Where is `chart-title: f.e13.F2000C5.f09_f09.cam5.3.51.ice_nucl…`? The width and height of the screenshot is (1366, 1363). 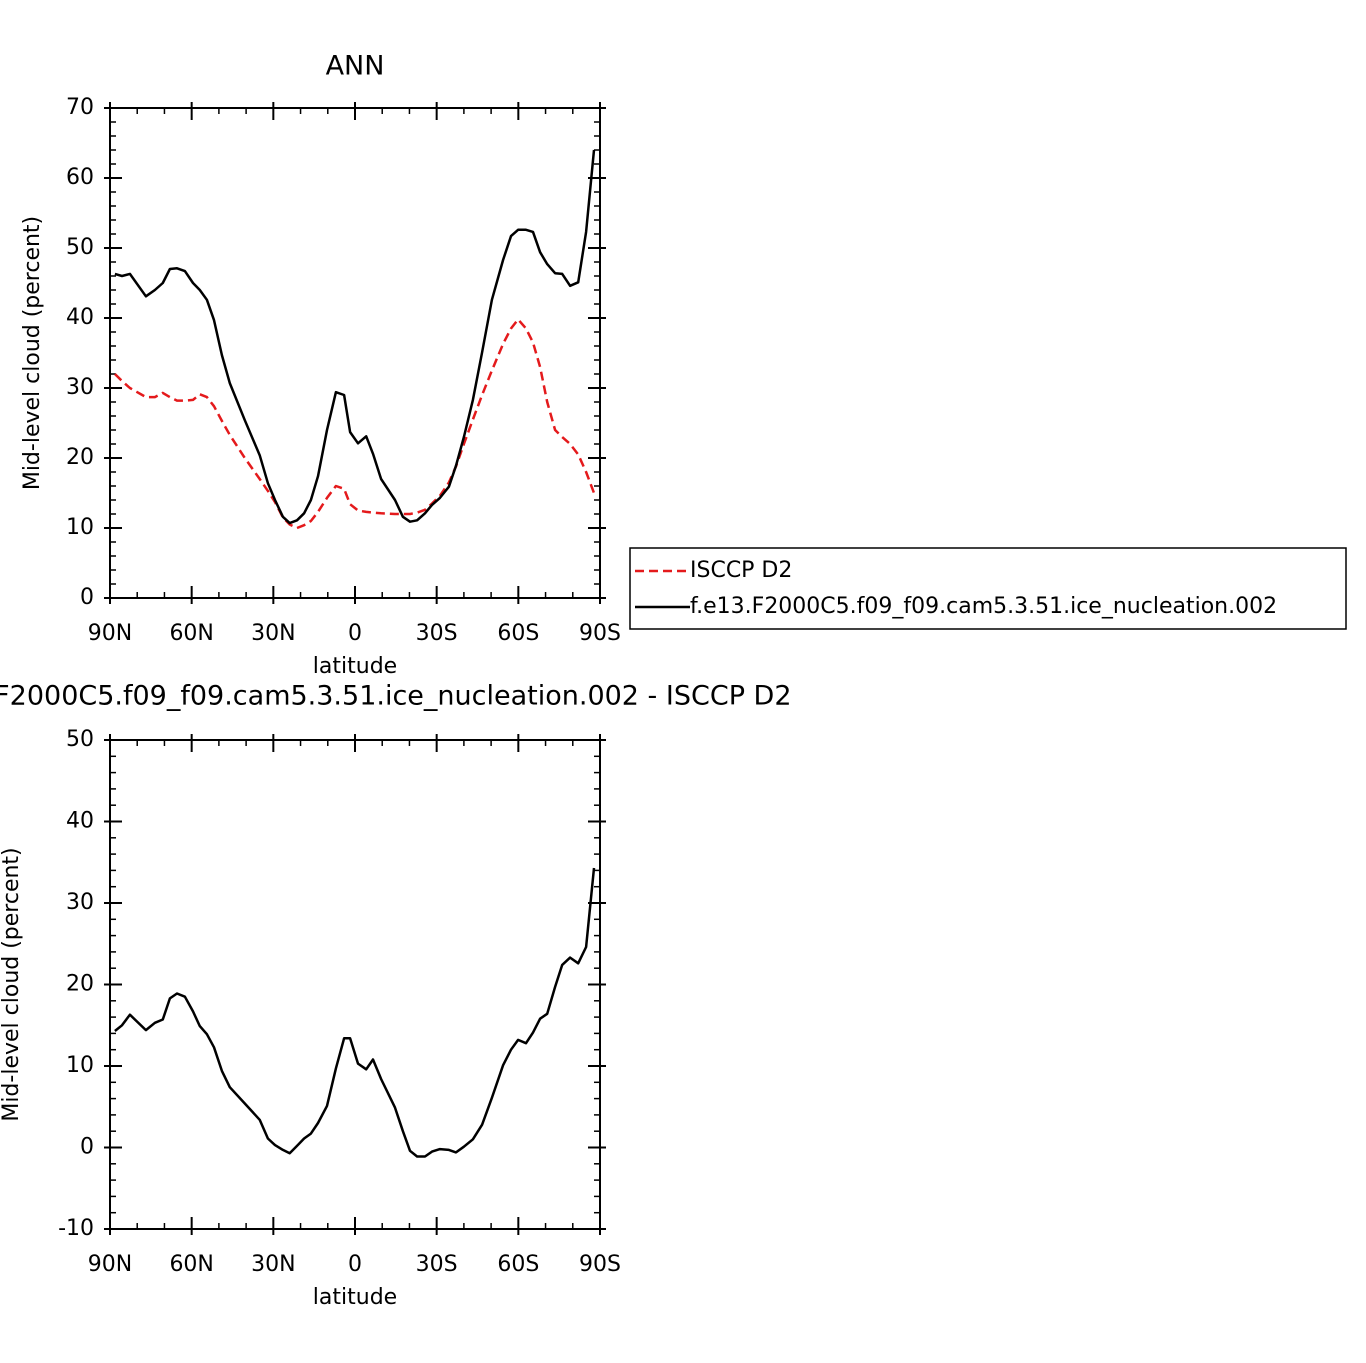 chart-title: f.e13.F2000C5.f09_f09.cam5.3.51.ice_nucl… is located at coordinates (396, 696).